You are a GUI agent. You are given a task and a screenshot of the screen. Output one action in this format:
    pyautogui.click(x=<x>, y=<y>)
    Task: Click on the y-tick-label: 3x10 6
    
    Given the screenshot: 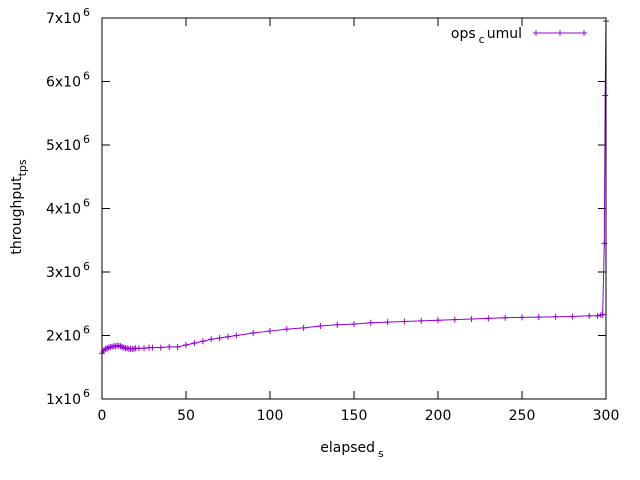 What is the action you would take?
    pyautogui.click(x=68, y=270)
    